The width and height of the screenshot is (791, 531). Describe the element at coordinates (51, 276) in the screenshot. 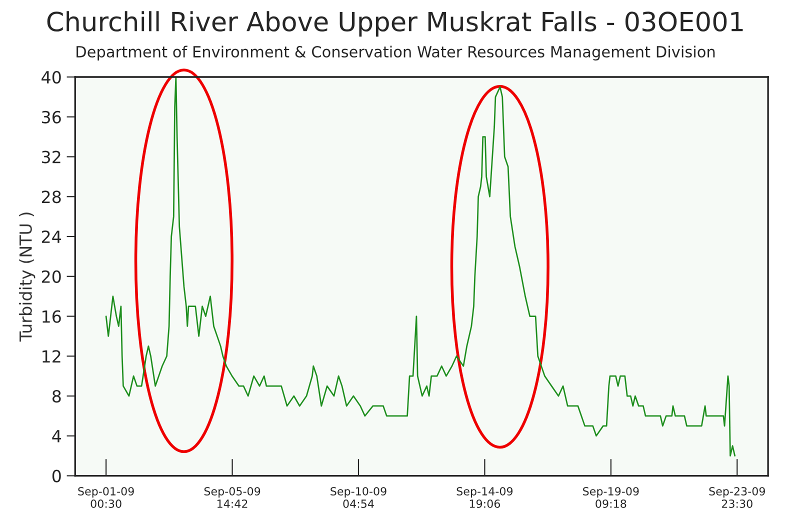

I see `y-tick-label: 20` at that location.